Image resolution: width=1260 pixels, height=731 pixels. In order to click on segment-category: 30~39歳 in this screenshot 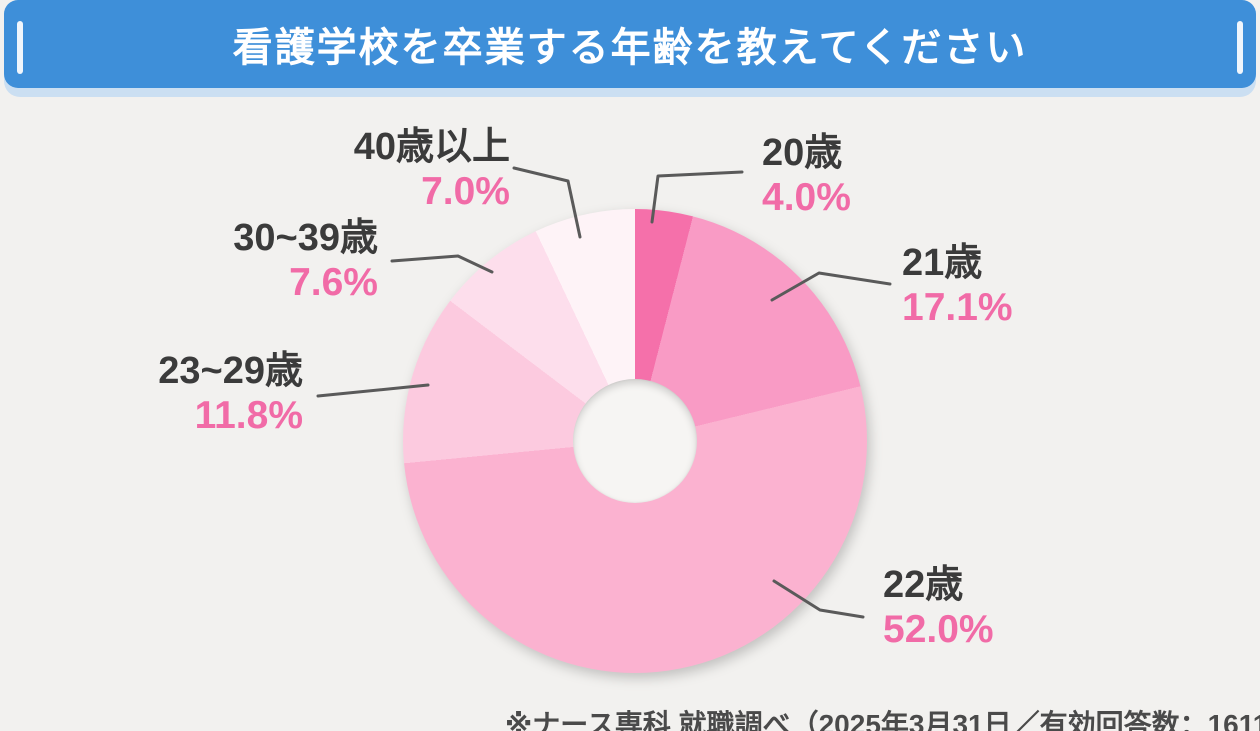, I will do `click(305, 238)`.